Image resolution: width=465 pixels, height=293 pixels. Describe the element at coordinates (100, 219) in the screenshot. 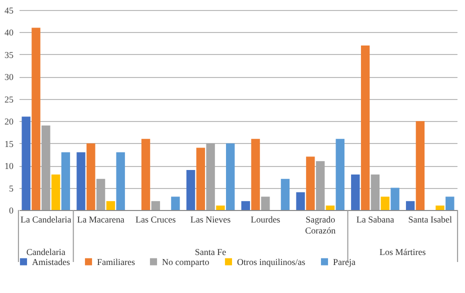

I see `x-tick-label: La Macarena` at that location.